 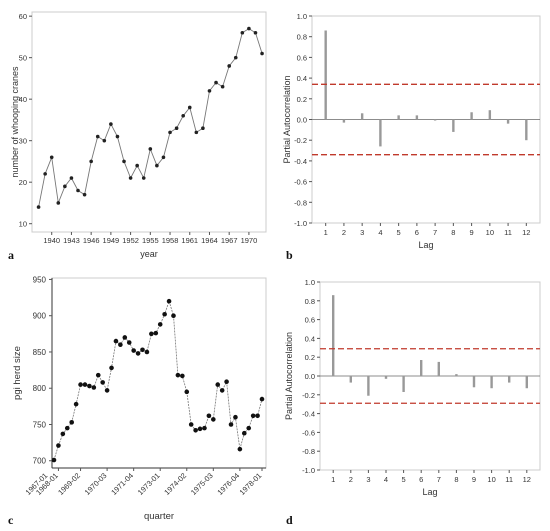 I want to click on y-tick-label-b: -0.4, so click(x=300, y=161).